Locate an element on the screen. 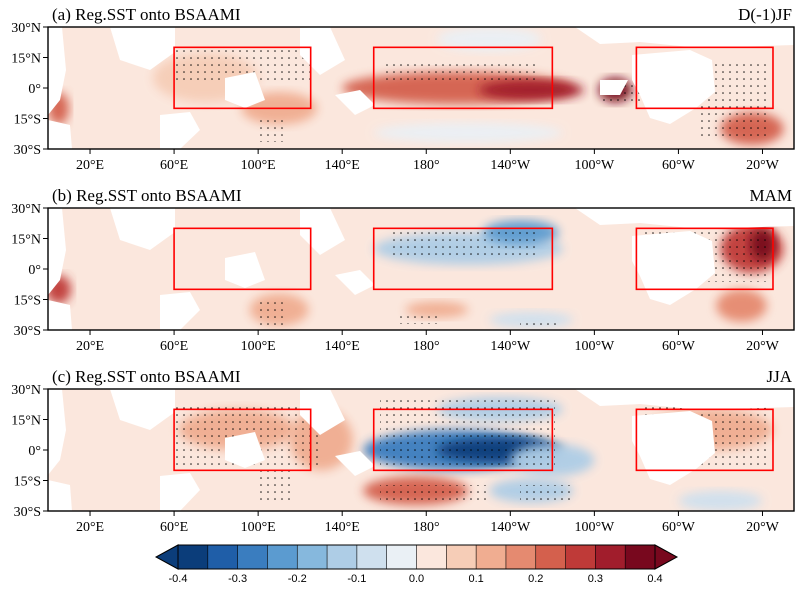 The image size is (799, 596). colorbar-tick-label: -0.4 is located at coordinates (178, 579).